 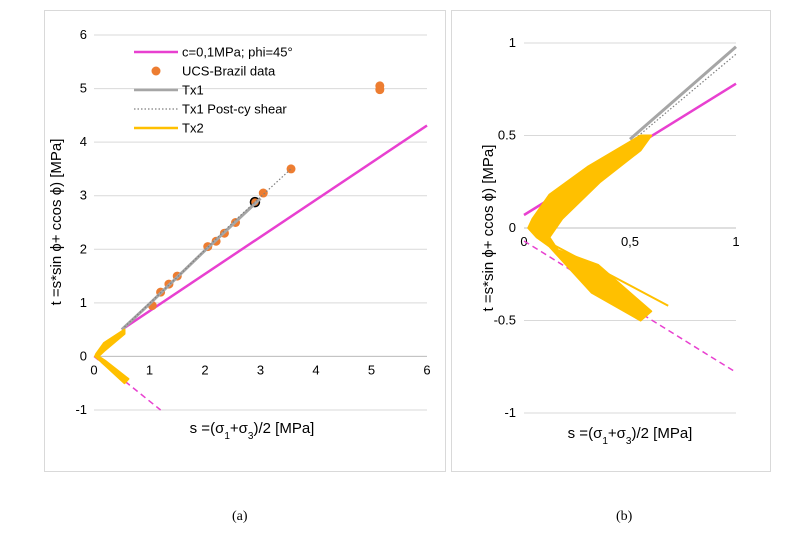 What do you see at coordinates (315, 369) in the screenshot?
I see `x-tick-label: 4` at bounding box center [315, 369].